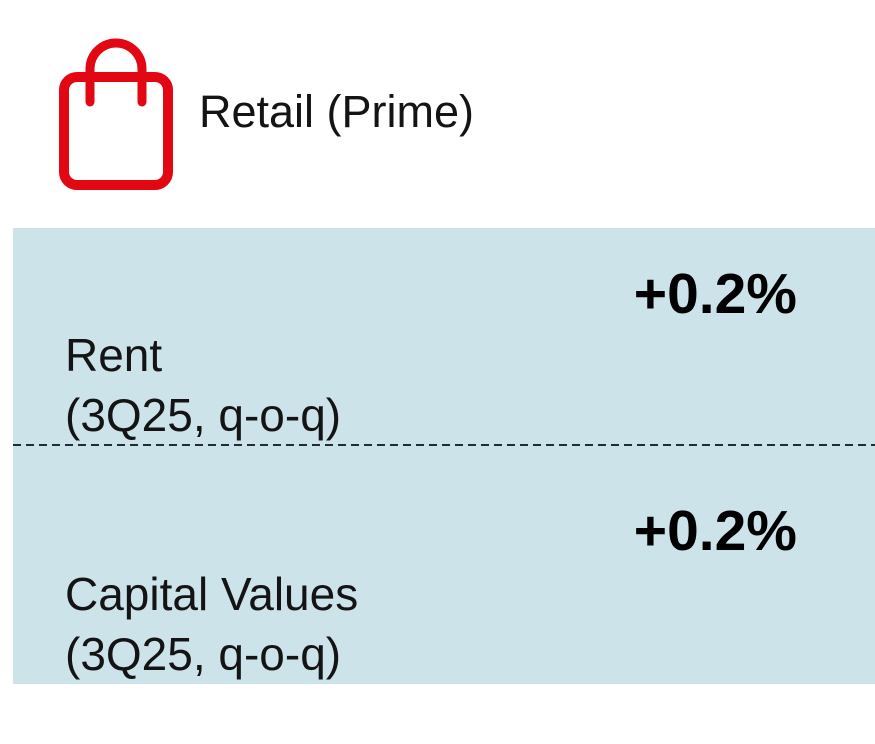 The width and height of the screenshot is (875, 744). Describe the element at coordinates (715, 531) in the screenshot. I see `metric-value-capital-values: +0.2%` at that location.